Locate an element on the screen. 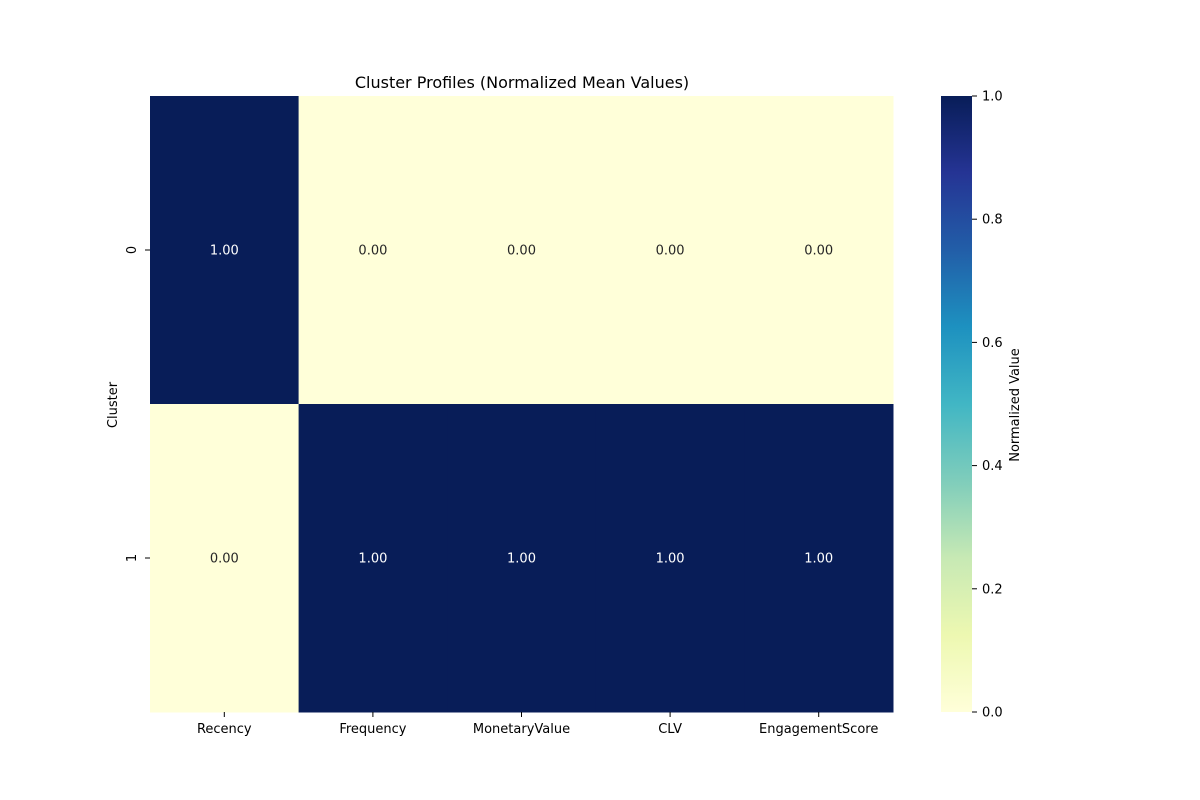 This screenshot has width=1200, height=800. x-tick-label: Frequency is located at coordinates (372, 729).